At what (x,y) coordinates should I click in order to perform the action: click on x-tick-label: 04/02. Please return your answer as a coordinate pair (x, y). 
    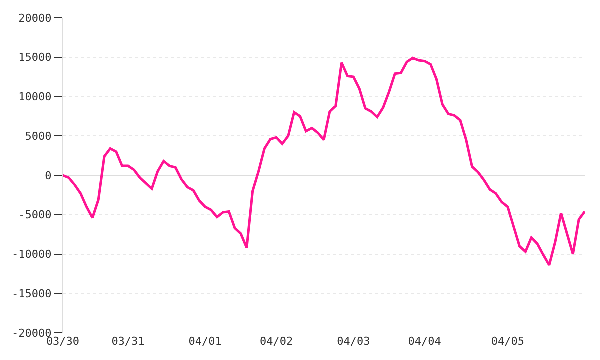
    Looking at the image, I should click on (277, 341).